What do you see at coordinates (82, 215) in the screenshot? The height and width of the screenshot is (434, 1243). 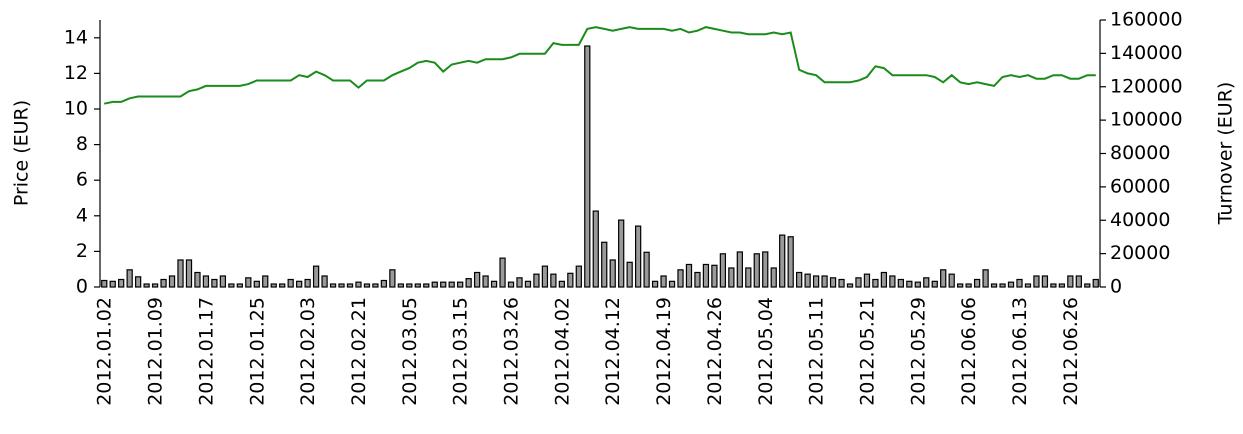 I see `y-tick-label: 4` at bounding box center [82, 215].